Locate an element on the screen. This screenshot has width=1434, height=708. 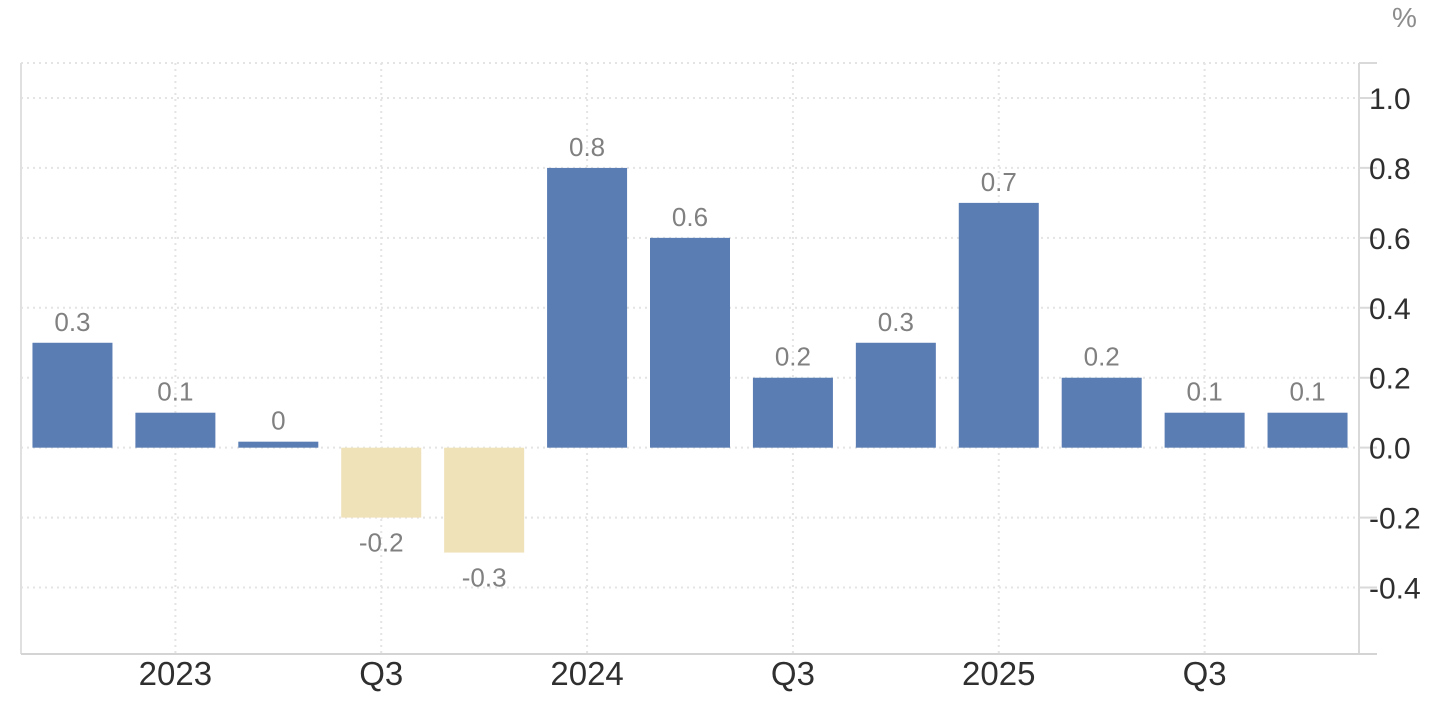
bar-value-label: 0.8 is located at coordinates (587, 147).